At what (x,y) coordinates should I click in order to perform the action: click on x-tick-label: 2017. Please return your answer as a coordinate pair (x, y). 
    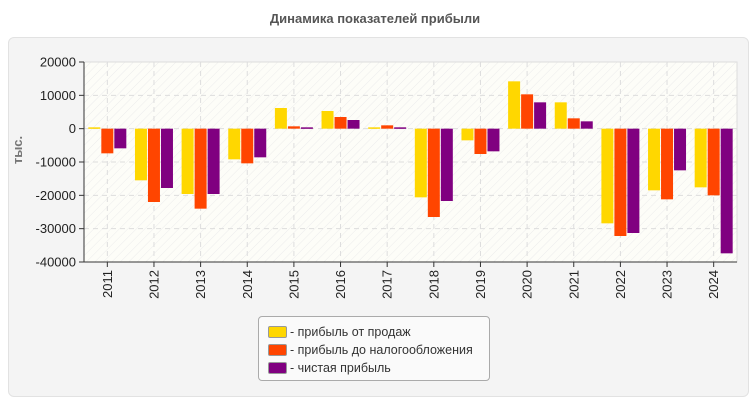
    Looking at the image, I should click on (387, 284).